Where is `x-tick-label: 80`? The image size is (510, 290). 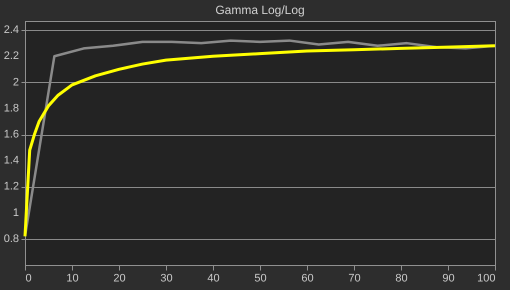
x-tick-label: 80 is located at coordinates (401, 278).